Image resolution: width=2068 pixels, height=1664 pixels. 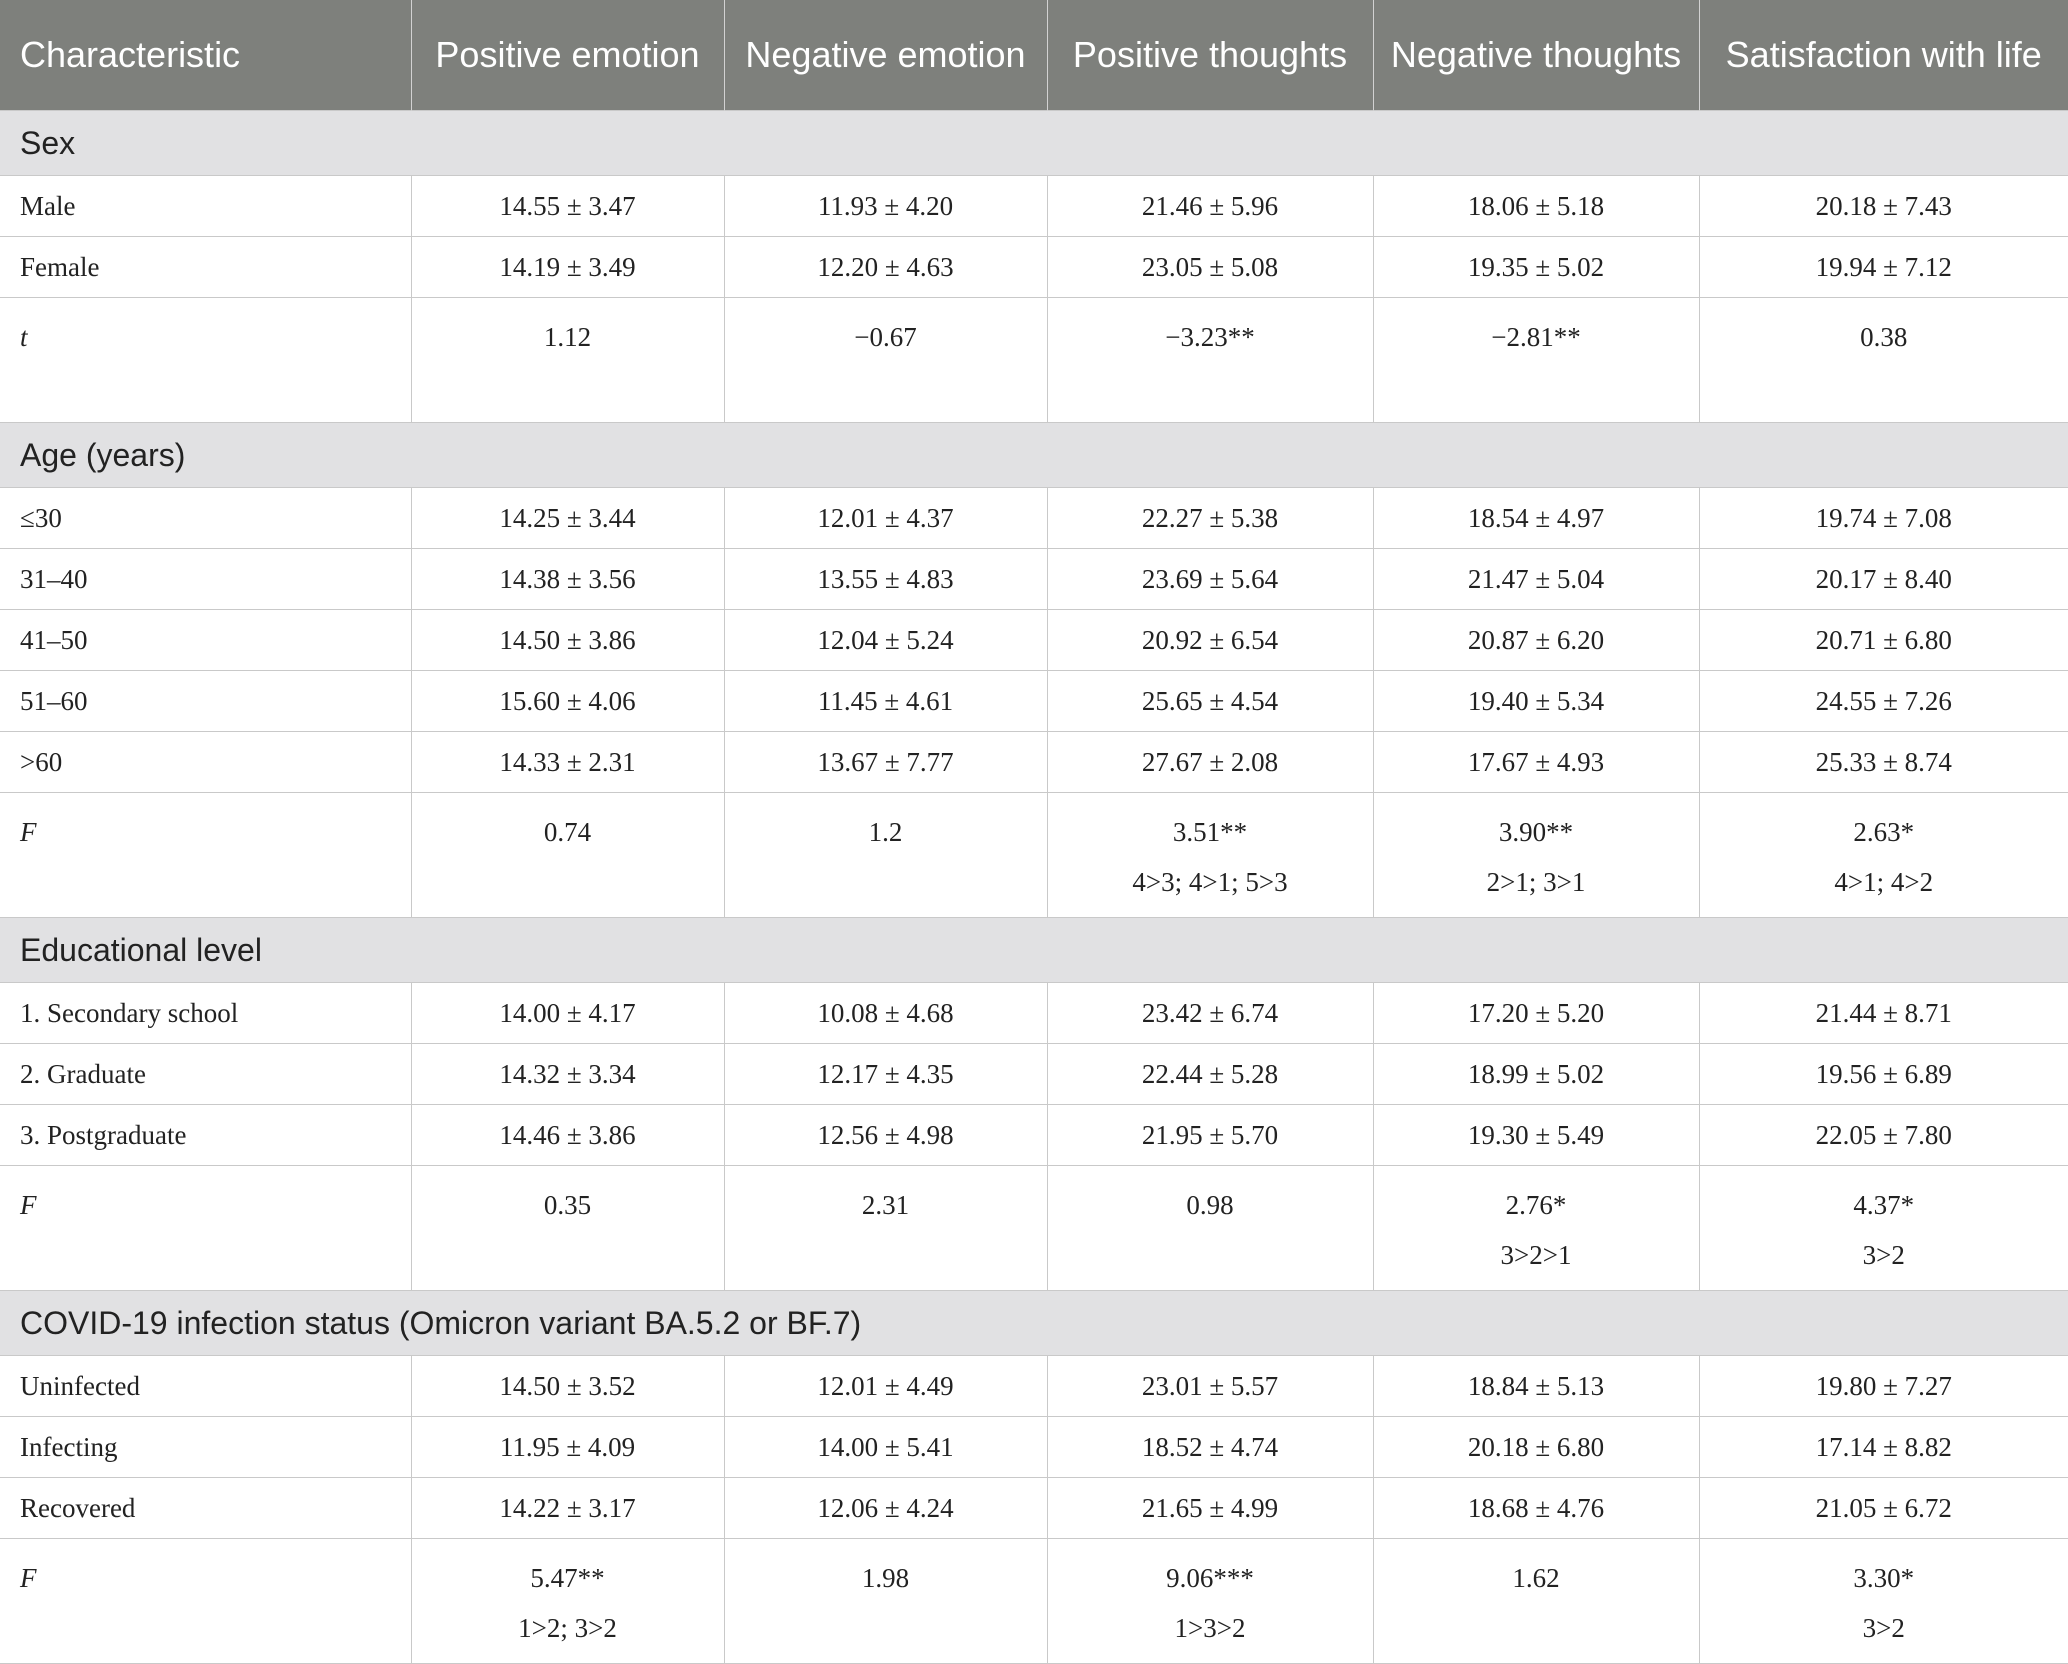 I want to click on header-characteristic: Characteristic, so click(x=205, y=55).